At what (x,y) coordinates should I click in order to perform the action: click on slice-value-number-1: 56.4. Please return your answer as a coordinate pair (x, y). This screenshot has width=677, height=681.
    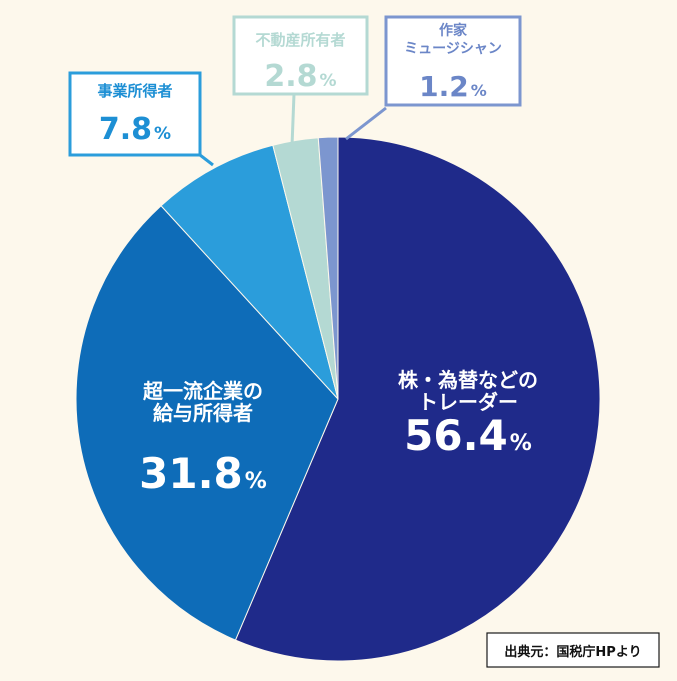
    Looking at the image, I should click on (456, 435).